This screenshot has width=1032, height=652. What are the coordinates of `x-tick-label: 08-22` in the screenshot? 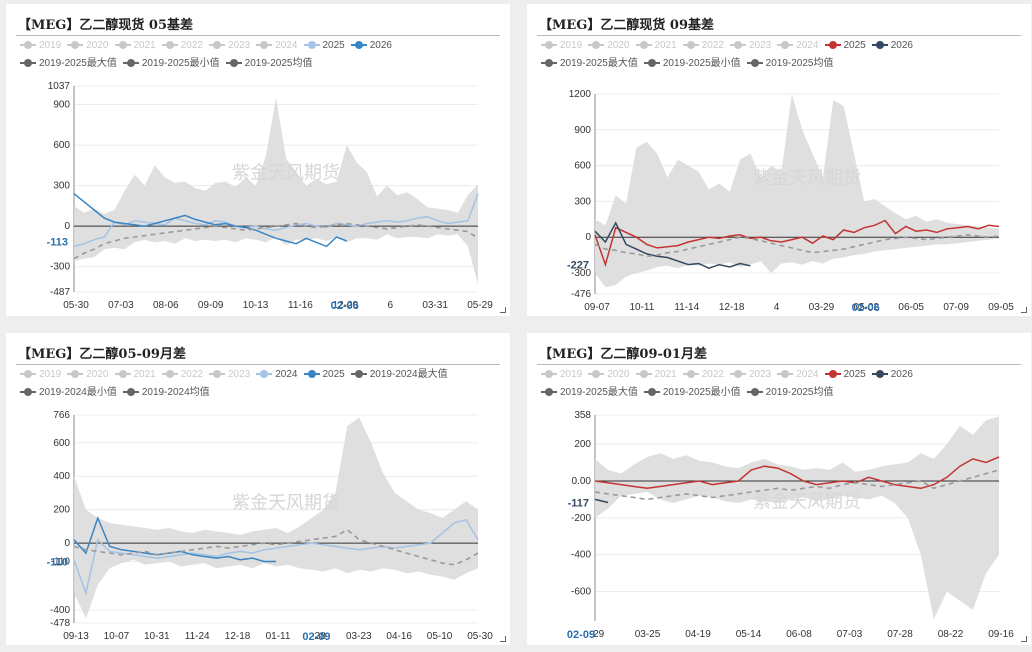 It's located at (951, 634).